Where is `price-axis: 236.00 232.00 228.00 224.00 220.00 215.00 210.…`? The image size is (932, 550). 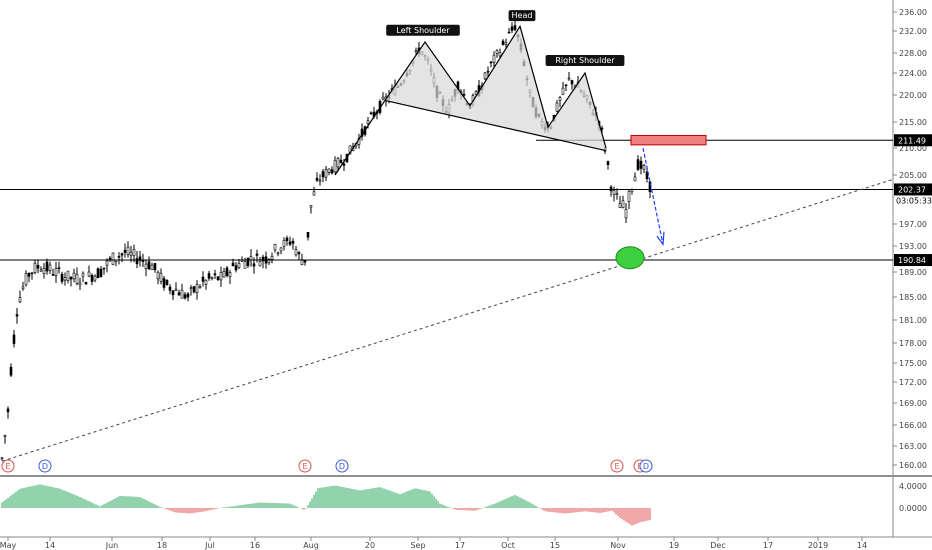 price-axis: 236.00 232.00 228.00 224.00 220.00 215.00 210.… is located at coordinates (912, 268).